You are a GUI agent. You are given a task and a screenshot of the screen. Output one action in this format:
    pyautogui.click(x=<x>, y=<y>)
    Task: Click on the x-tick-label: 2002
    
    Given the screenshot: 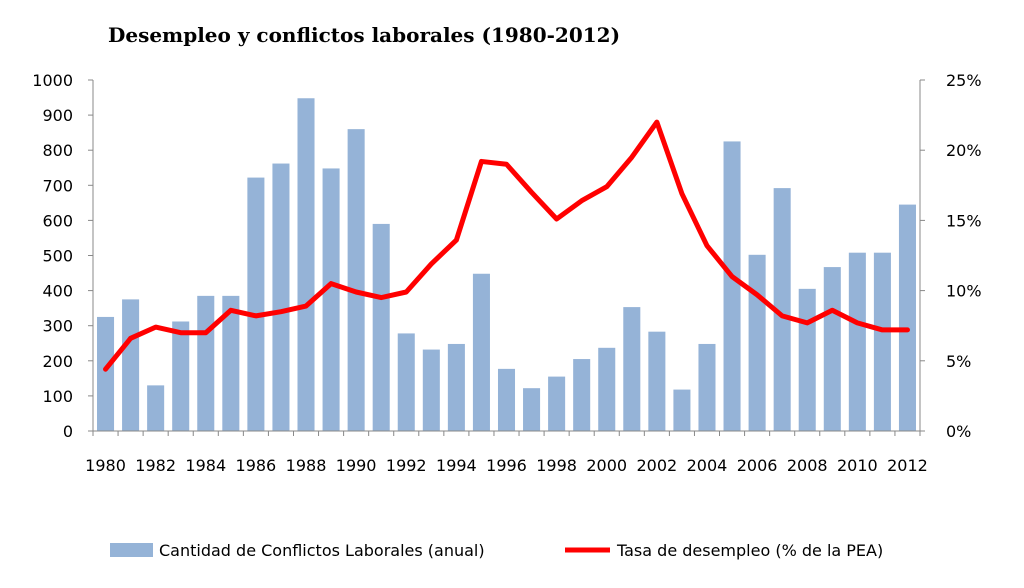 What is the action you would take?
    pyautogui.click(x=657, y=465)
    